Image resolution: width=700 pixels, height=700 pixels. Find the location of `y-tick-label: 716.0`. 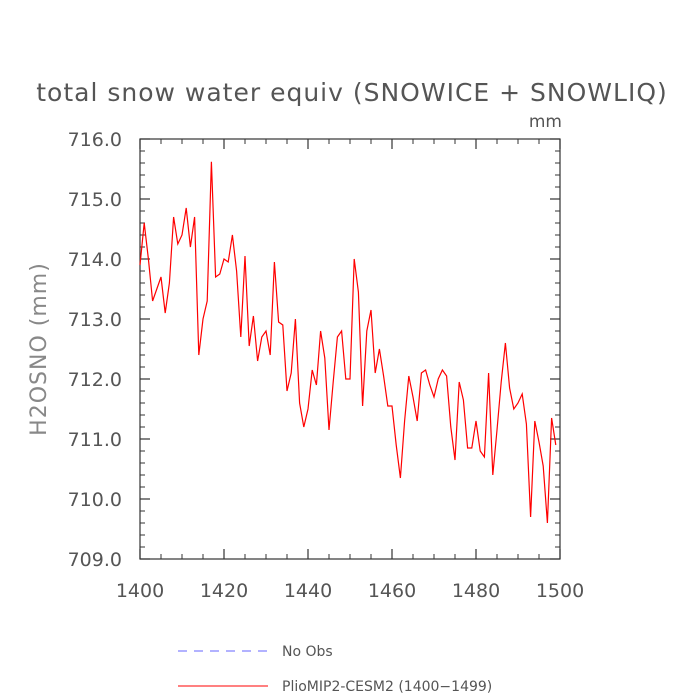

y-tick-label: 716.0 is located at coordinates (95, 140).